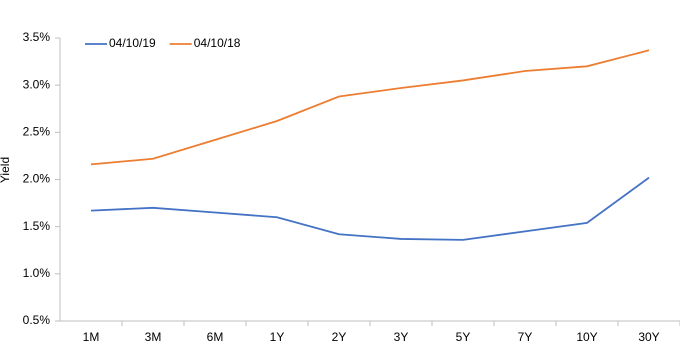  What do you see at coordinates (37, 132) in the screenshot?
I see `y-tick-label: 2.5%` at bounding box center [37, 132].